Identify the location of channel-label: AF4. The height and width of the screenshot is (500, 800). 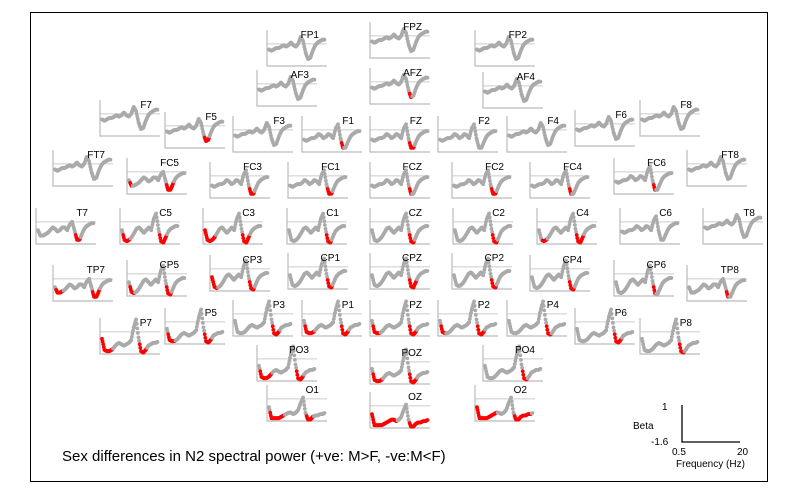
(526, 77).